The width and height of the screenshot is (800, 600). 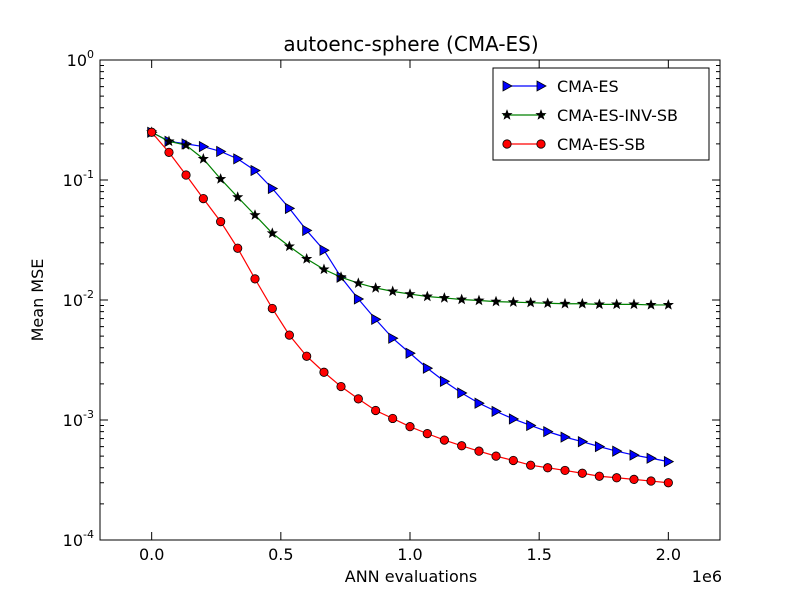 What do you see at coordinates (280, 554) in the screenshot?
I see `x-tick-label: 0.5` at bounding box center [280, 554].